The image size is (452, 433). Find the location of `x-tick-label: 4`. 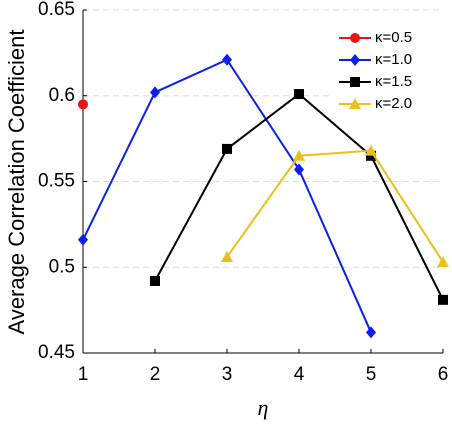

x-tick-label: 4 is located at coordinates (299, 374).